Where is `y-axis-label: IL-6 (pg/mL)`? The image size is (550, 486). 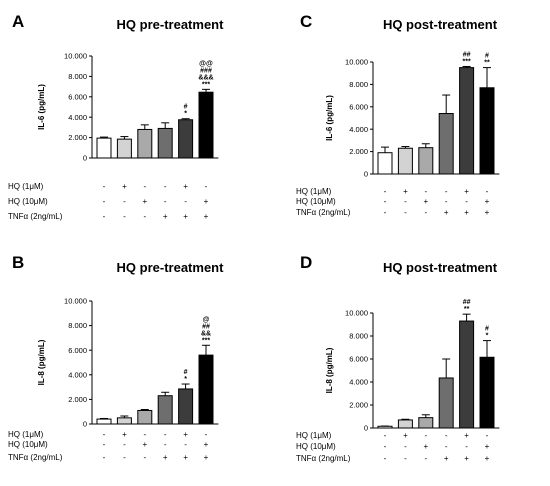 y-axis-label: IL-6 (pg/mL) is located at coordinates (41, 107).